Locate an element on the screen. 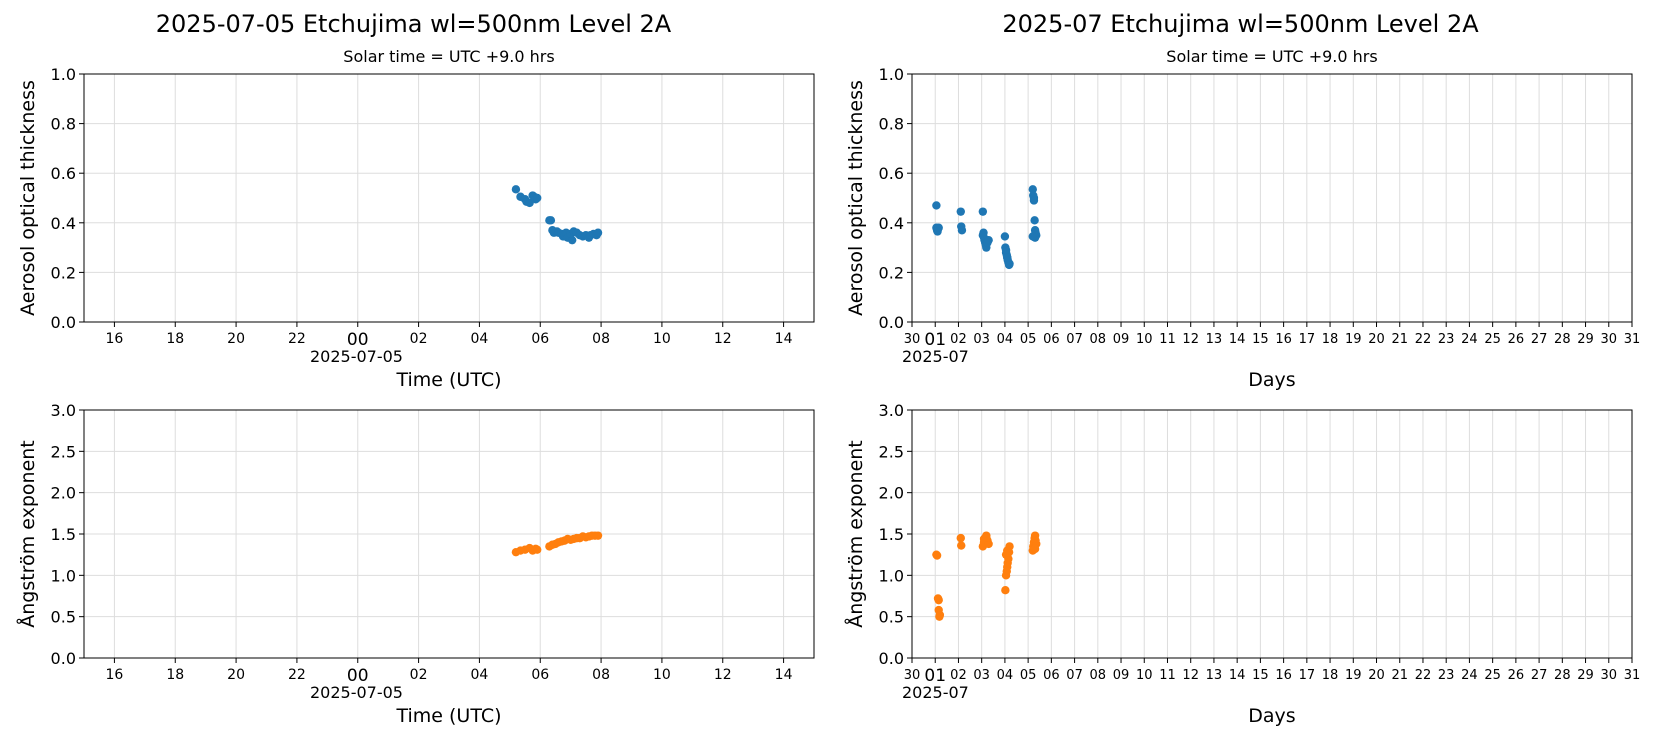  x-tick-label: 25 is located at coordinates (1492, 339).